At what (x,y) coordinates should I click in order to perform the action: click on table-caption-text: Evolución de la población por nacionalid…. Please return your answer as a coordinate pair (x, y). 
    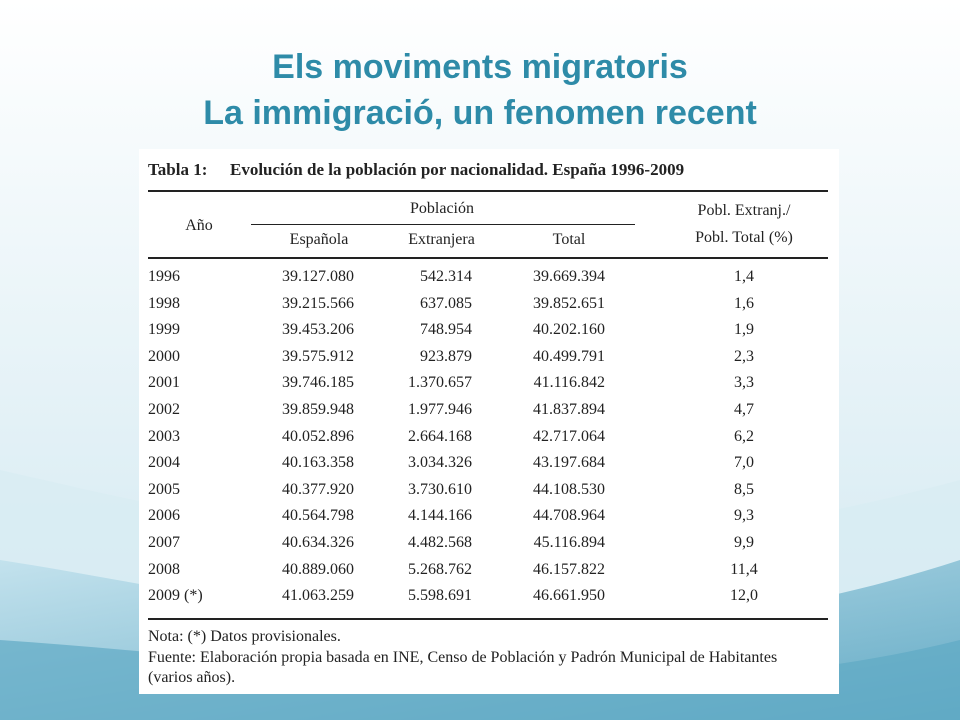
    Looking at the image, I should click on (457, 169).